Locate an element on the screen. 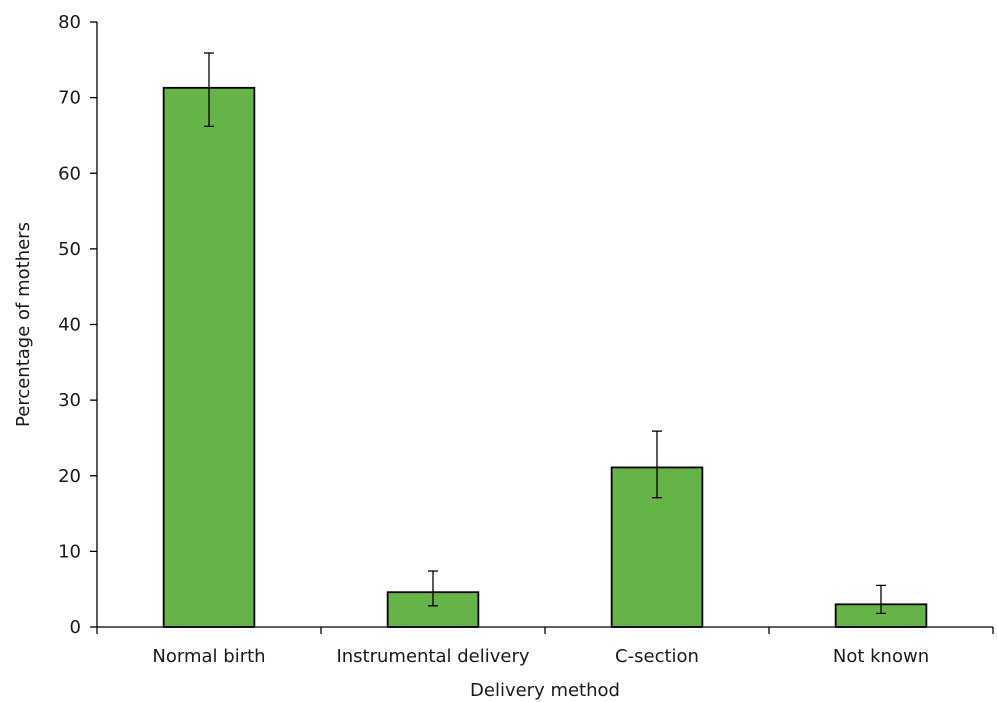 This screenshot has height=702, width=997. y-tick-label: 10 is located at coordinates (69, 551).